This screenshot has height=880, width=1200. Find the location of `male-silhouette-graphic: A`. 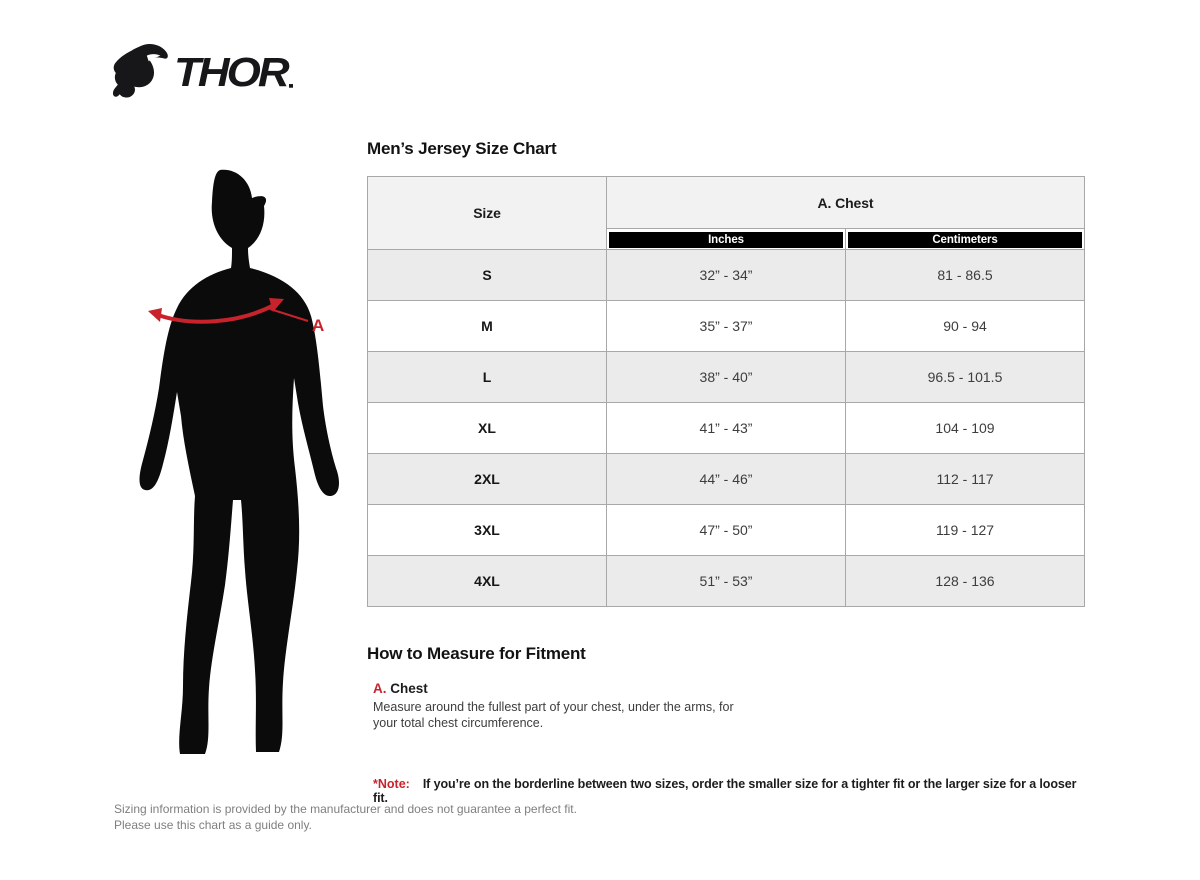

male-silhouette-graphic: A is located at coordinates (239, 461).